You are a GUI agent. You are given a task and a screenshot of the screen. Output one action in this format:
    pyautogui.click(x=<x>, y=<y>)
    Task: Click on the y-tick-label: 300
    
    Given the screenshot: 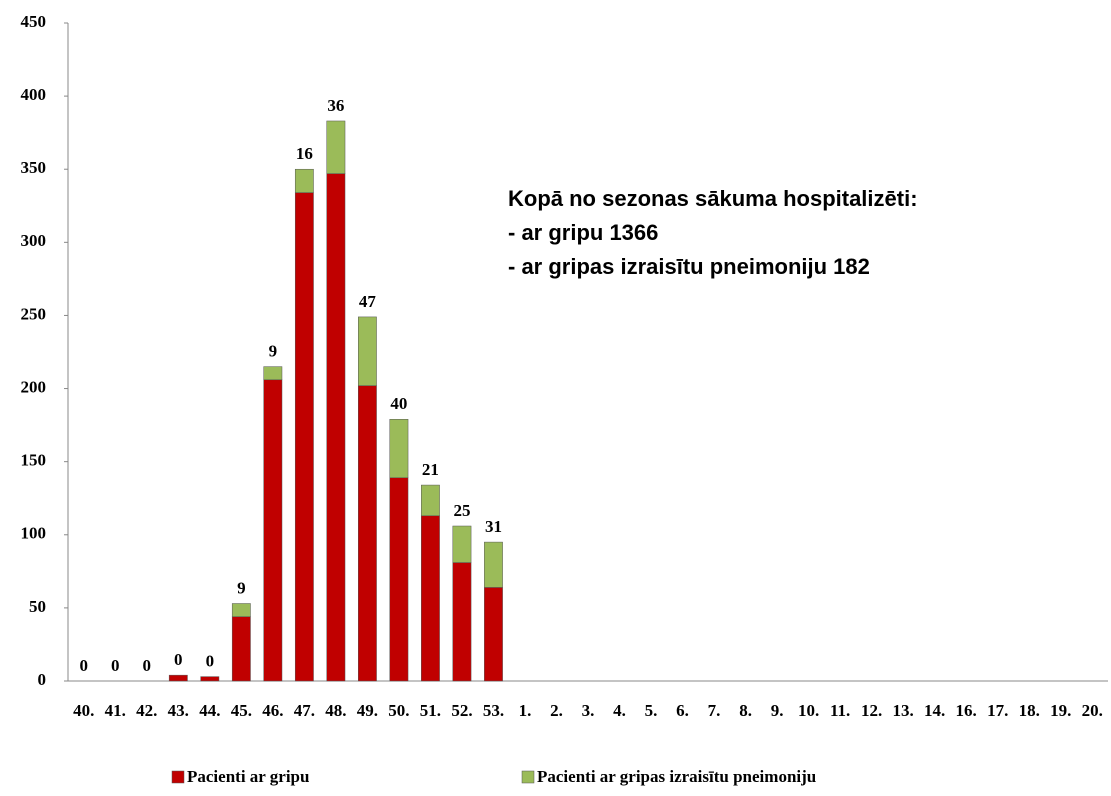 What is the action you would take?
    pyautogui.click(x=34, y=240)
    